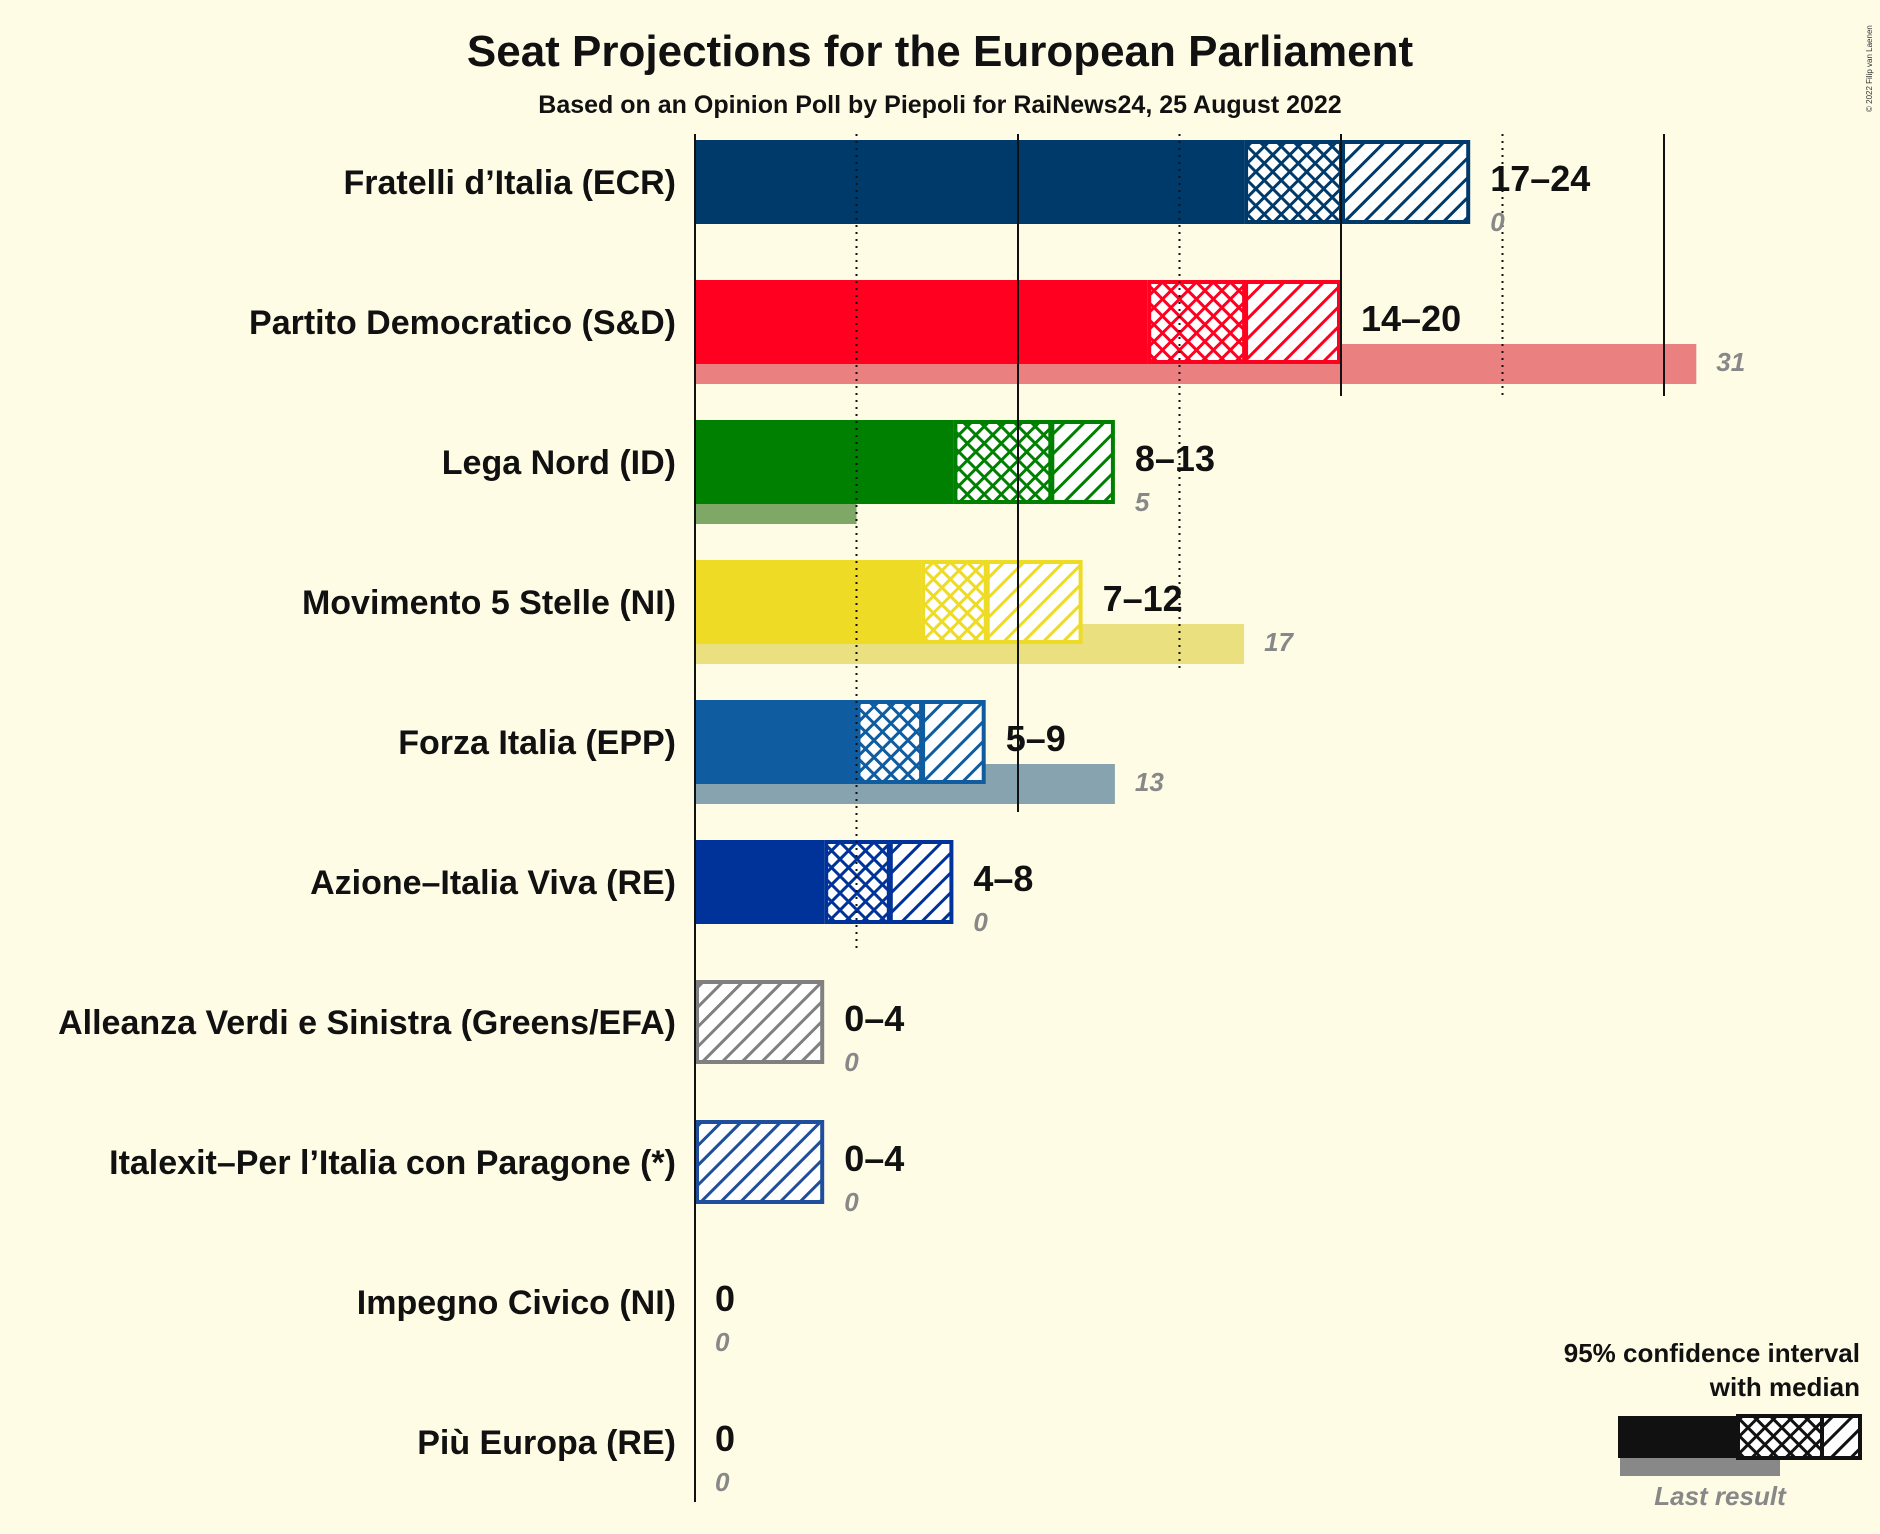 The width and height of the screenshot is (1880, 1534). I want to click on range-label: 4–8, so click(1003, 878).